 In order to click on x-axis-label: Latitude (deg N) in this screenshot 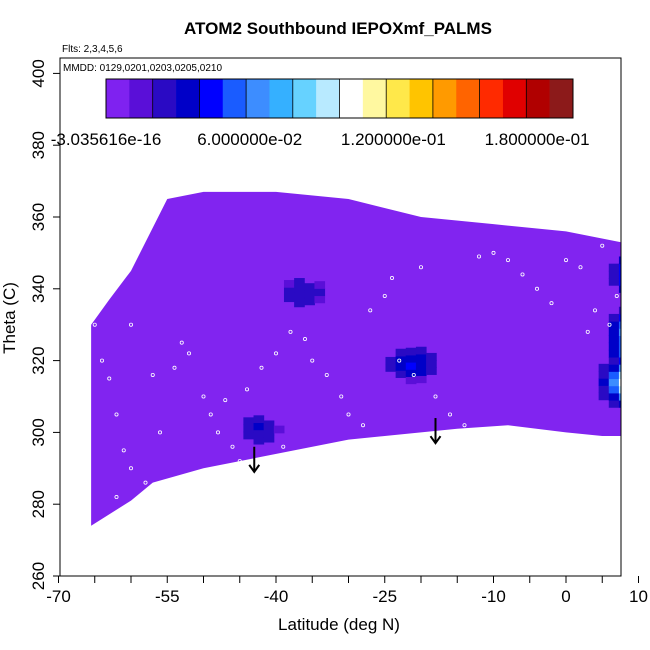, I will do `click(339, 624)`.